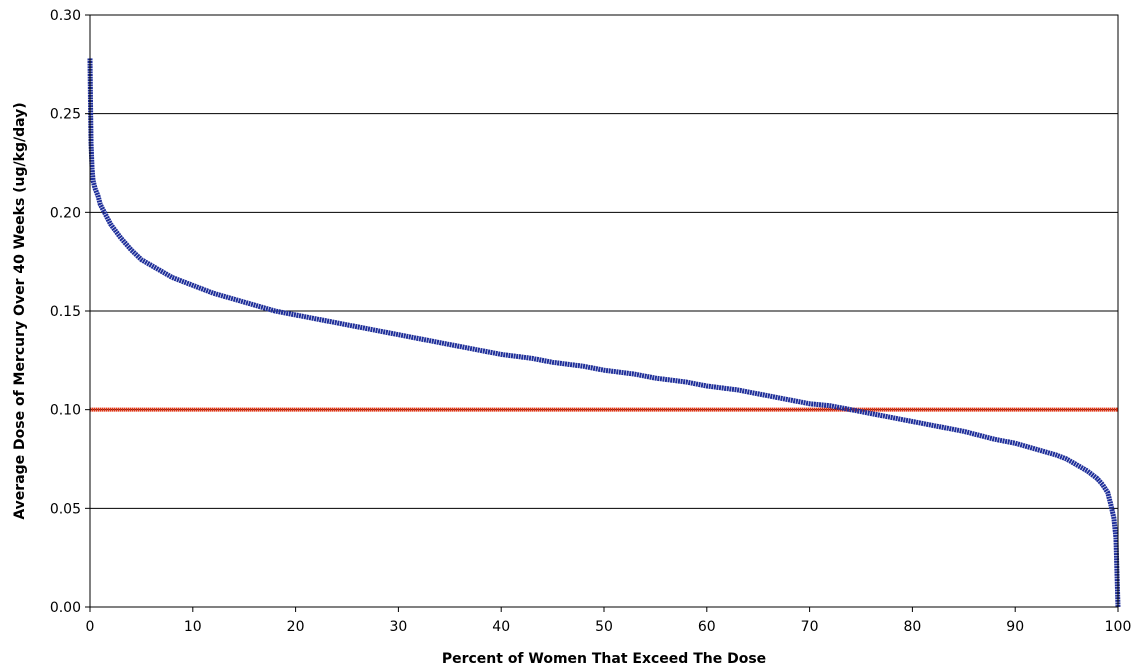  I want to click on y-tick-label: 0.30, so click(65, 16).